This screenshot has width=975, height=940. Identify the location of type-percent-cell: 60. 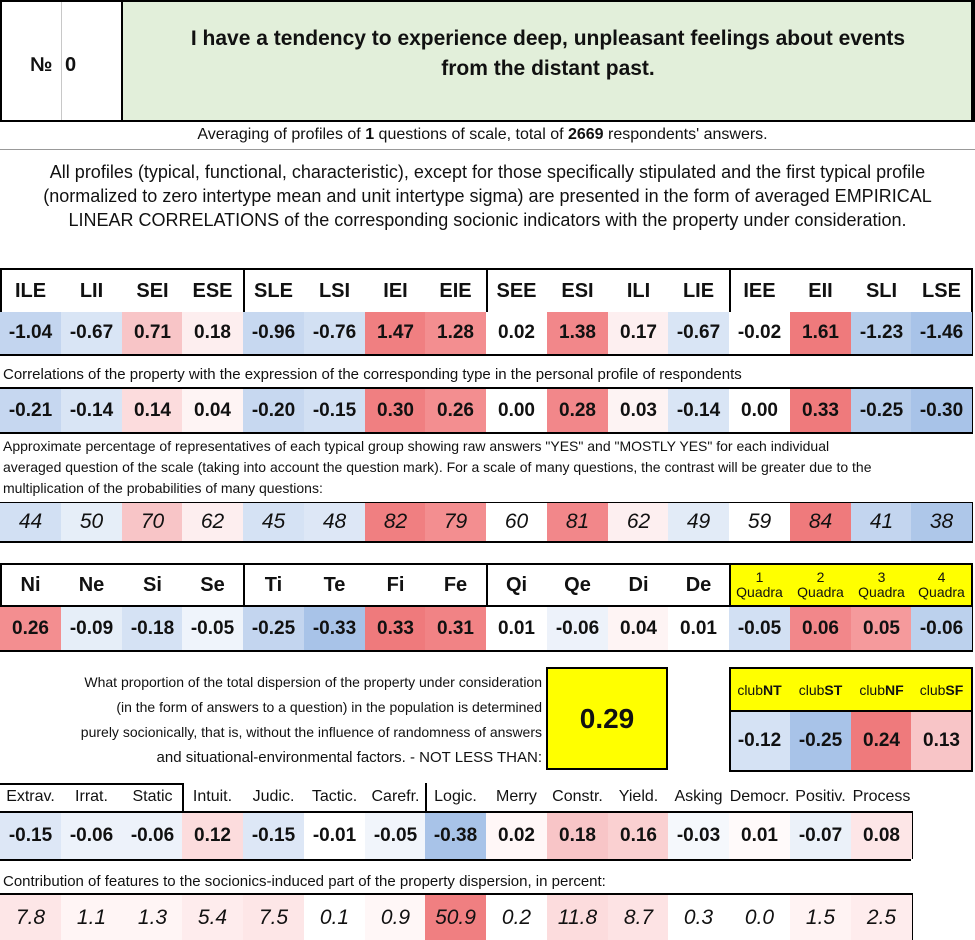
(516, 522).